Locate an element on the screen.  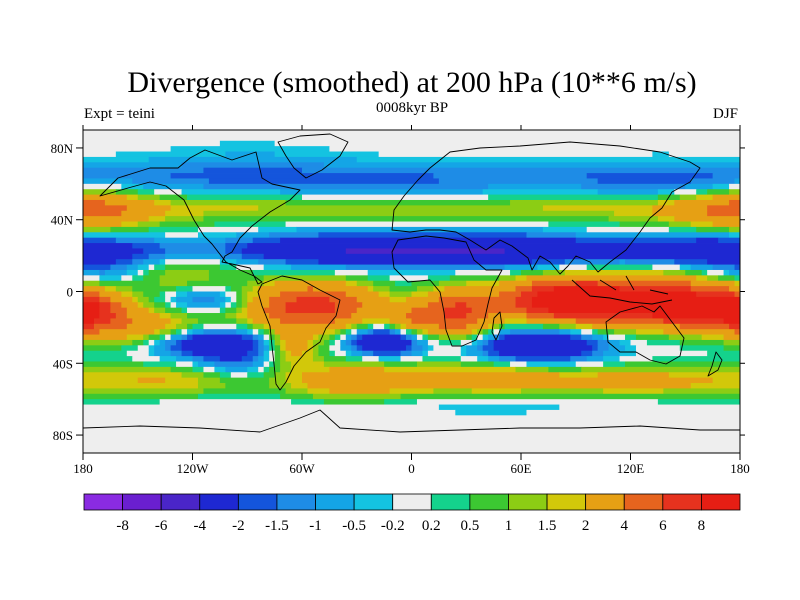
colorbar-label: 8 is located at coordinates (702, 526).